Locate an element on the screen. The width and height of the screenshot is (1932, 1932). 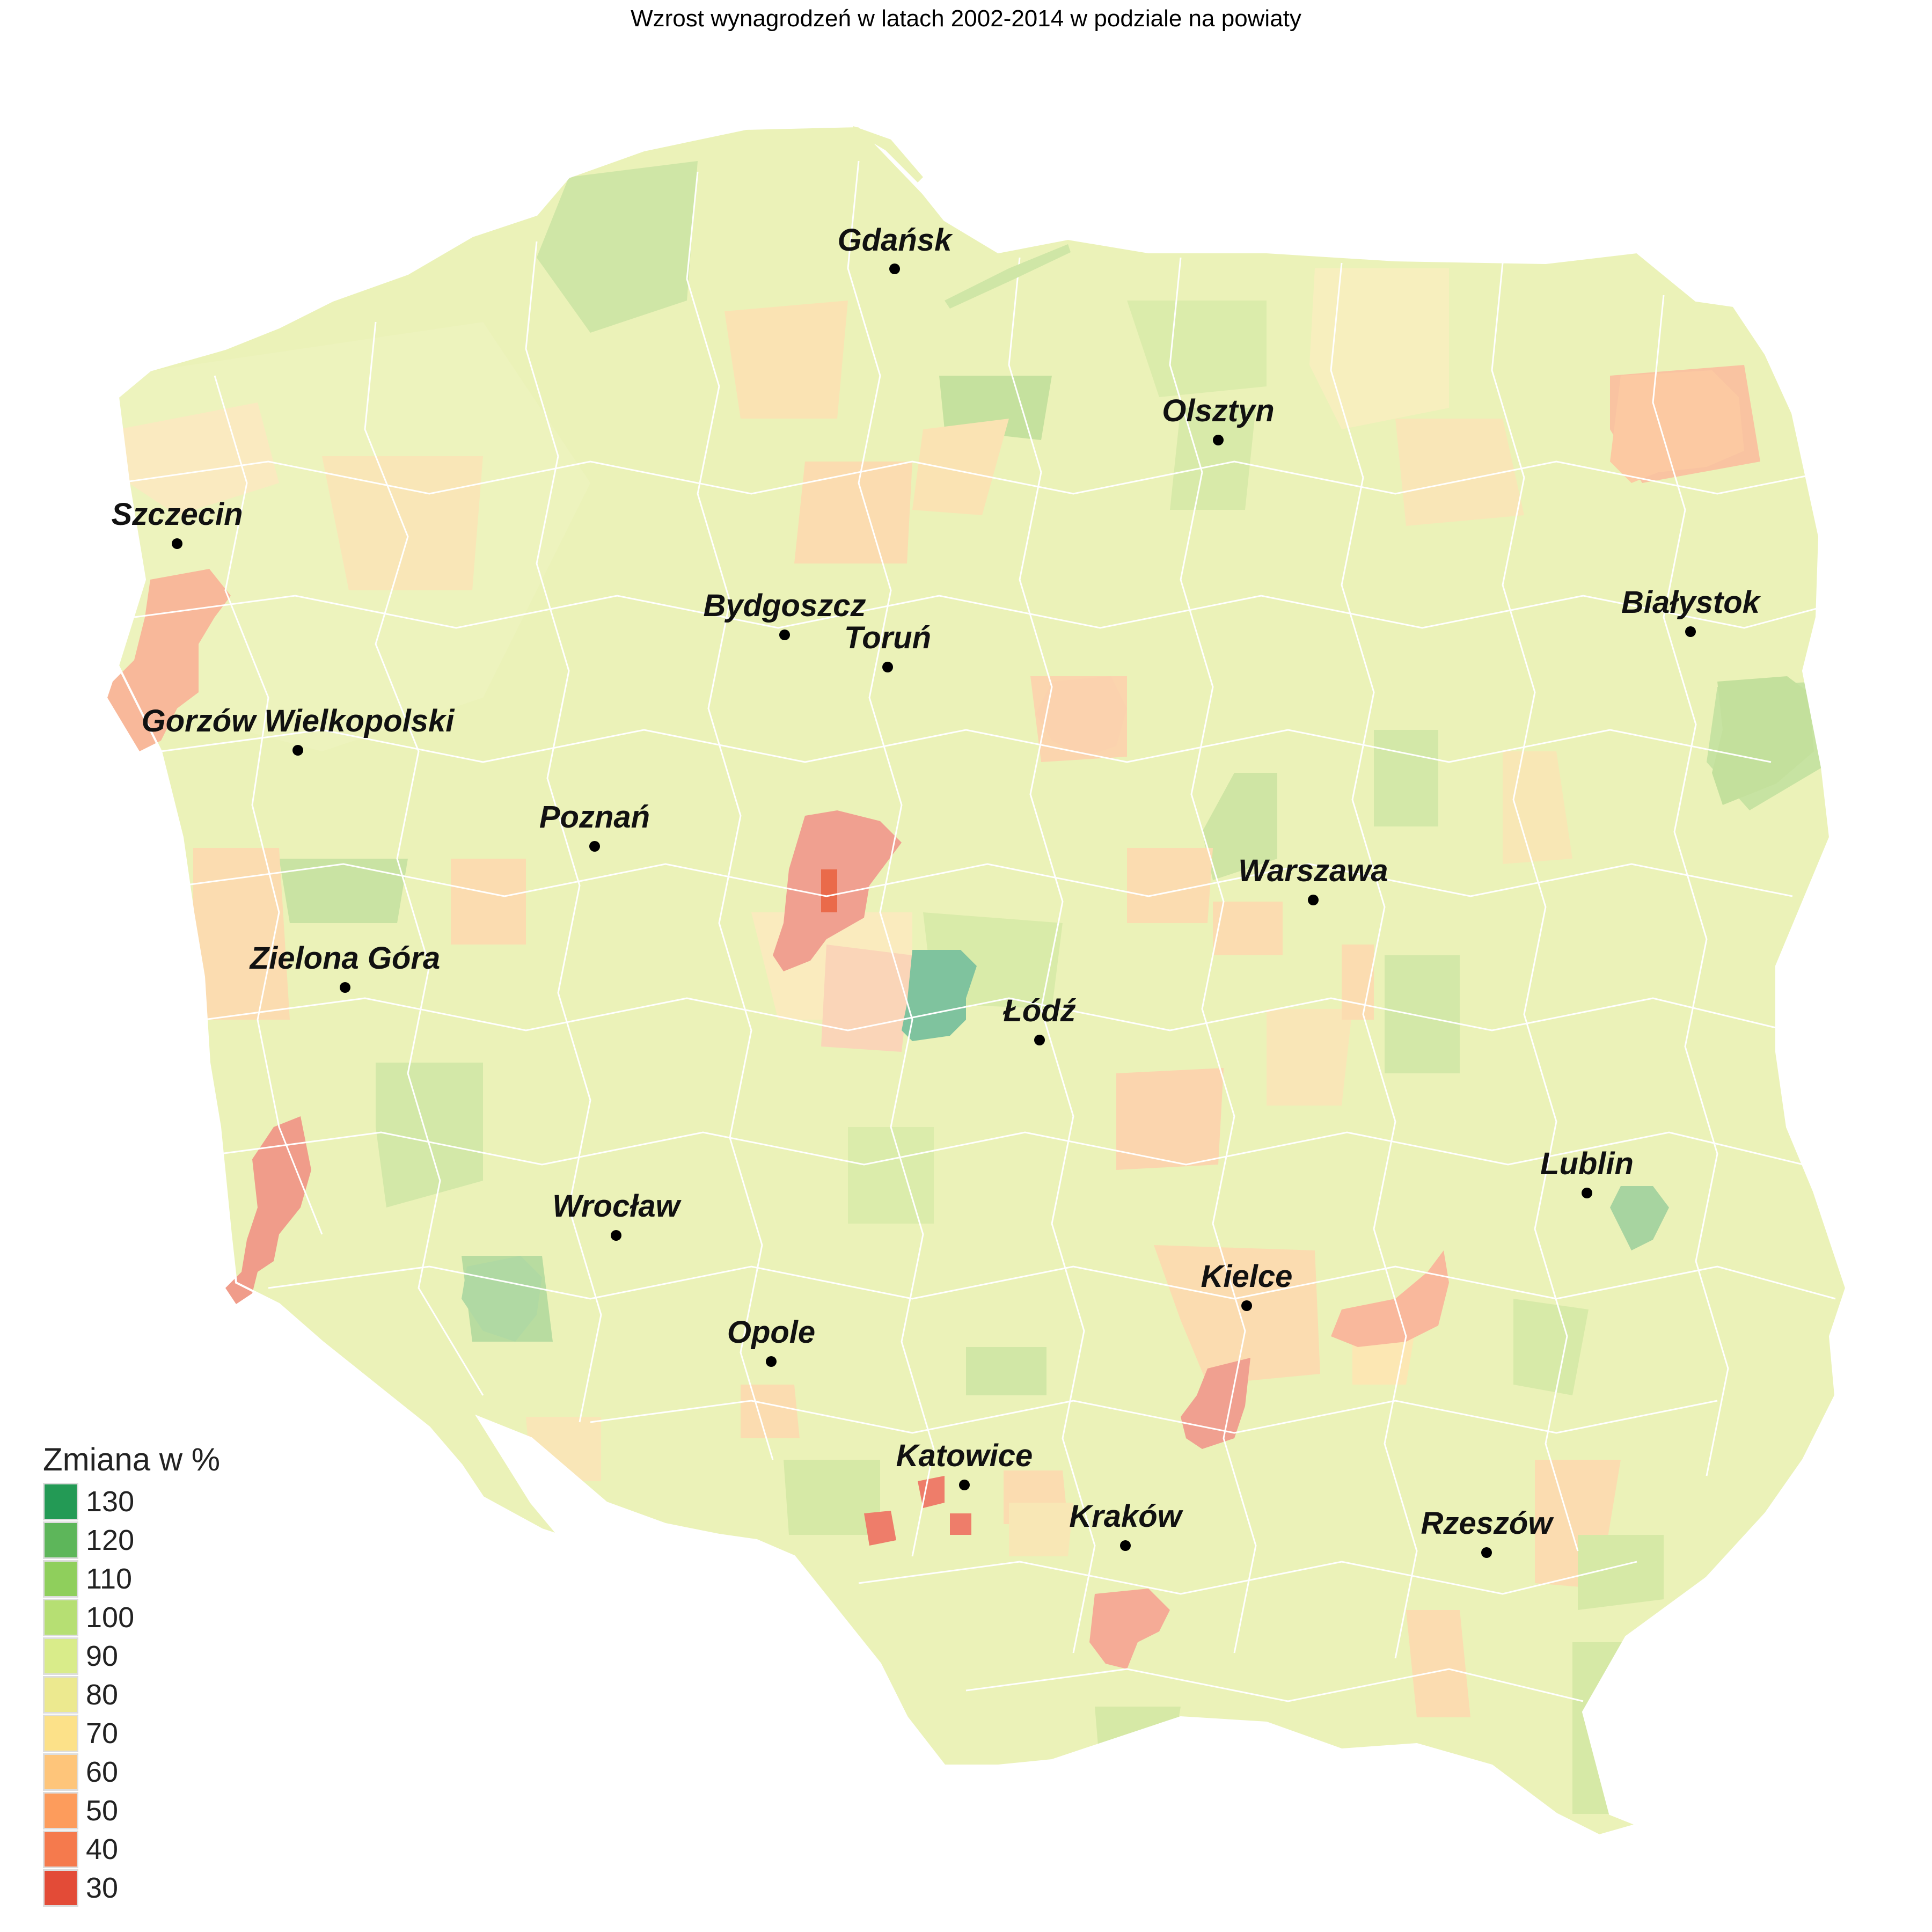
city-lublin: Lublin is located at coordinates (1587, 1172).